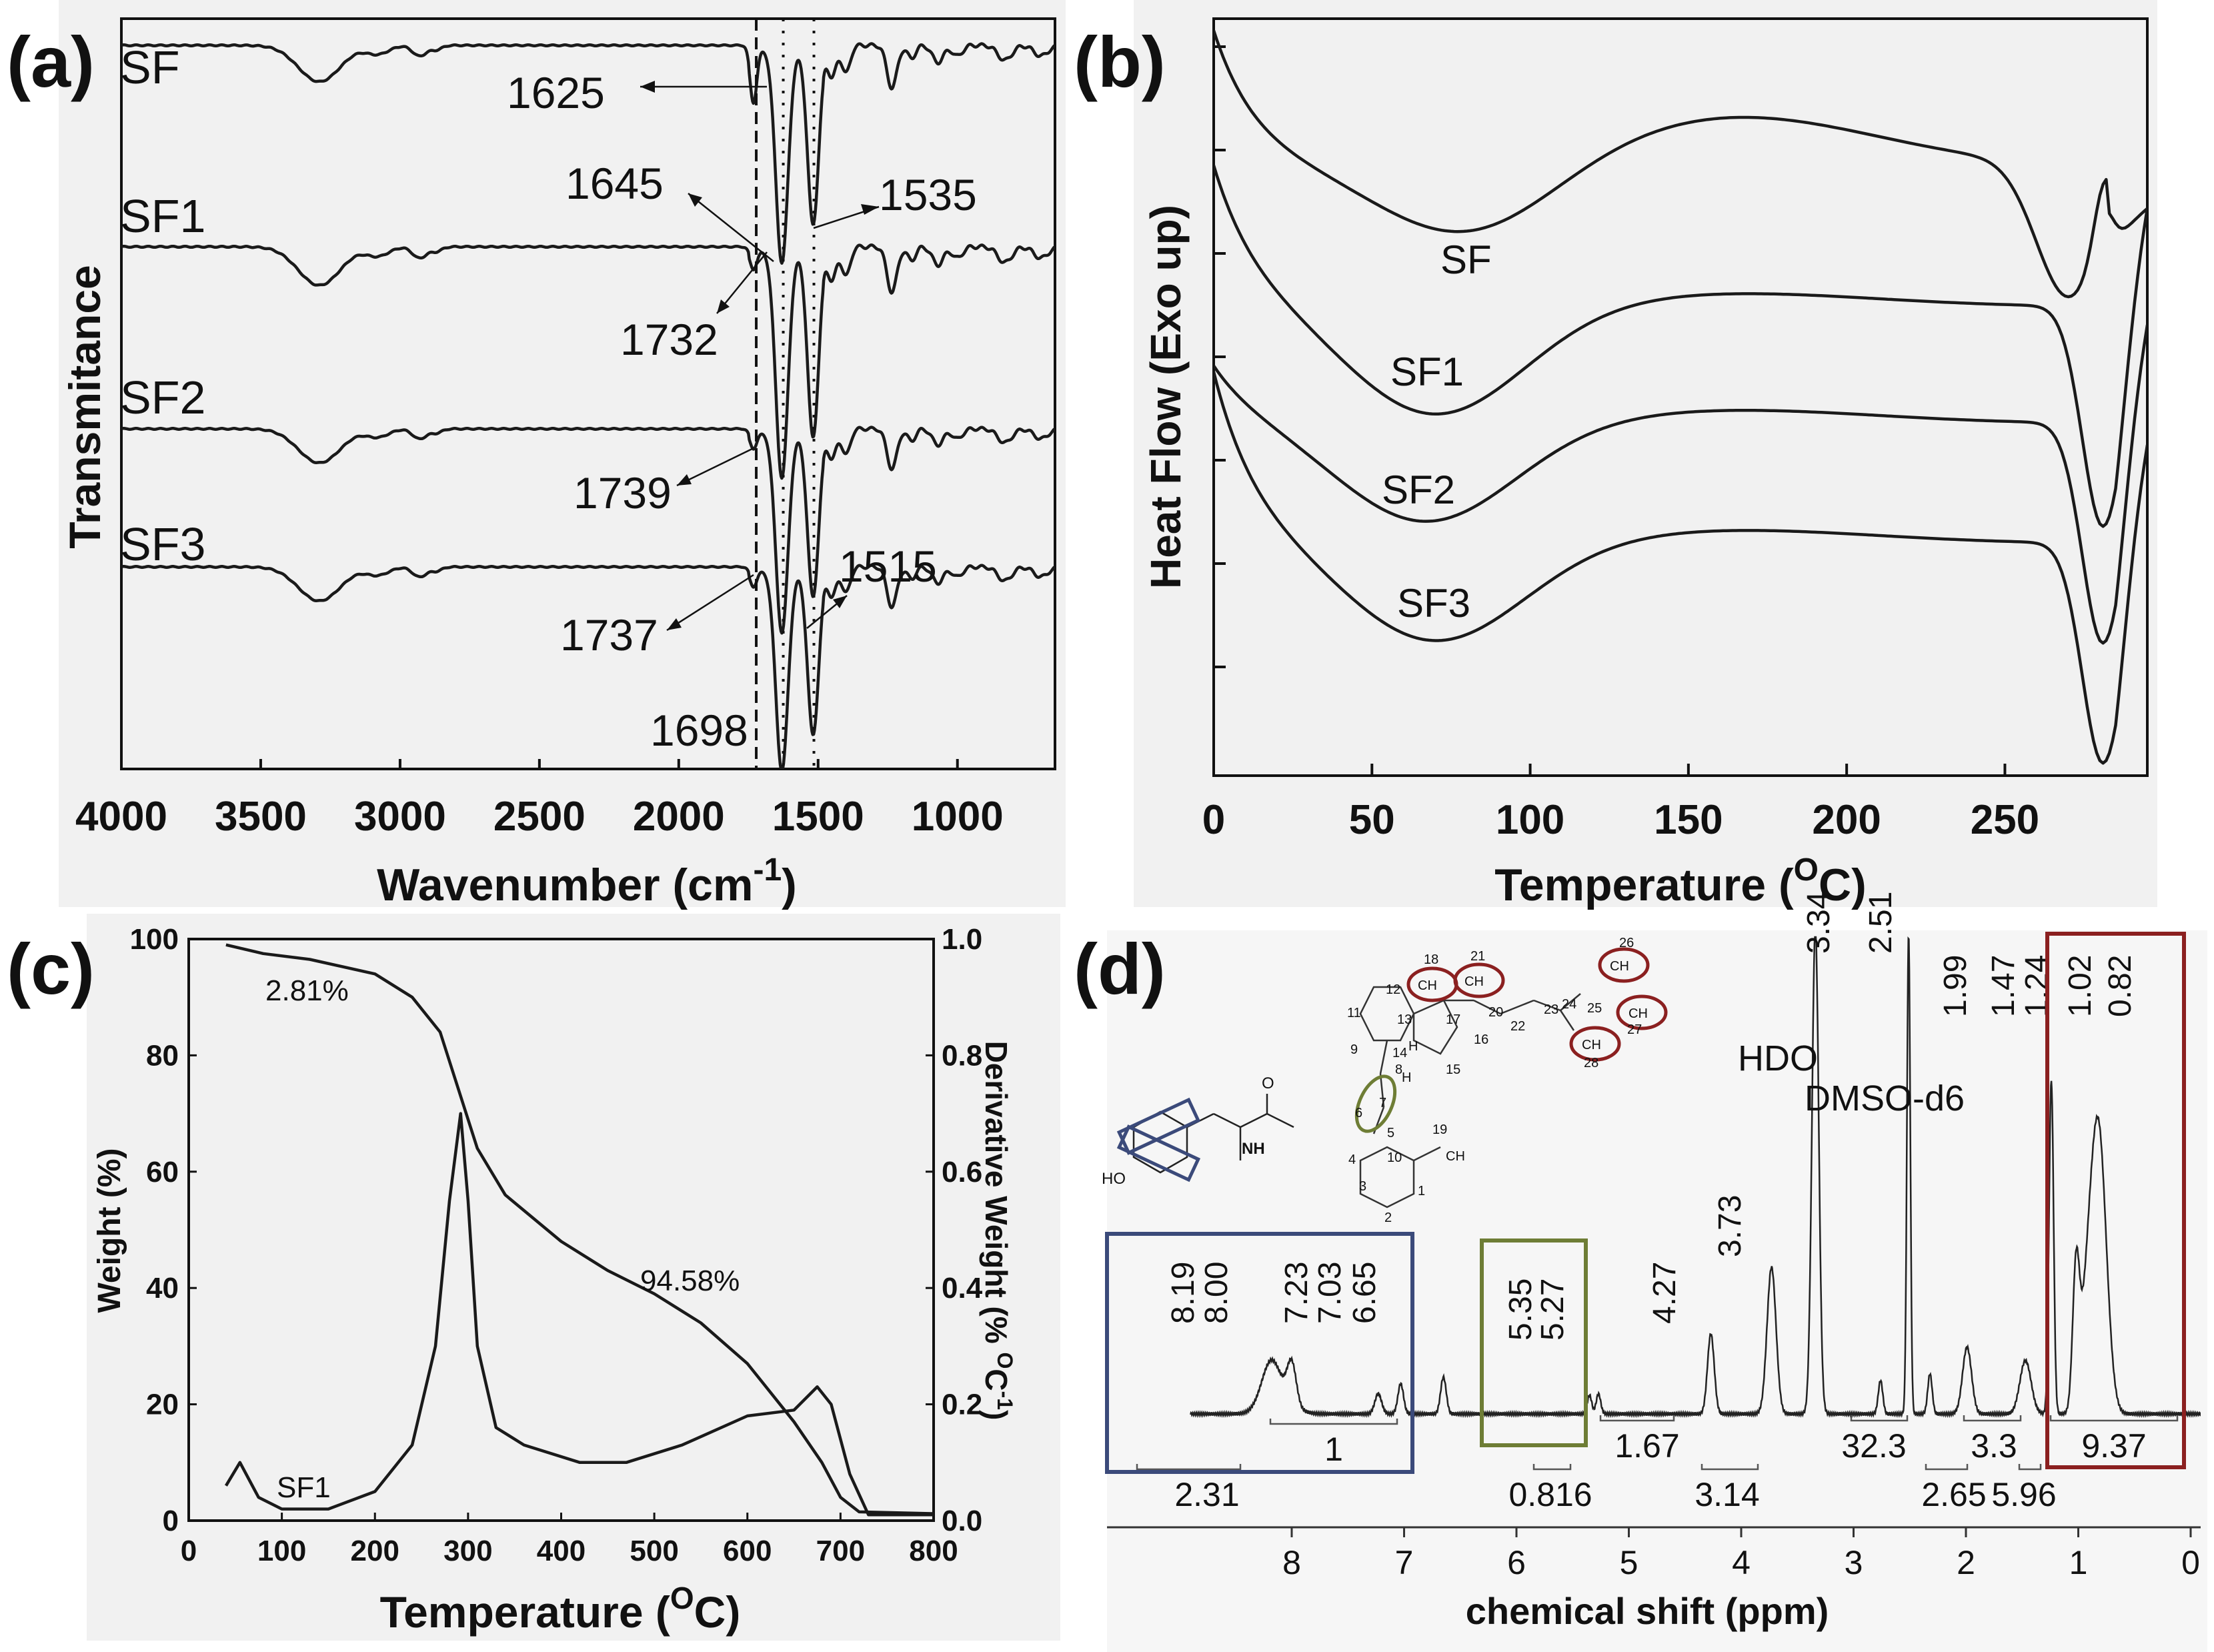 Image resolution: width=2214 pixels, height=1652 pixels. Describe the element at coordinates (699, 730) in the screenshot. I see `annotation-1698: 1698` at that location.